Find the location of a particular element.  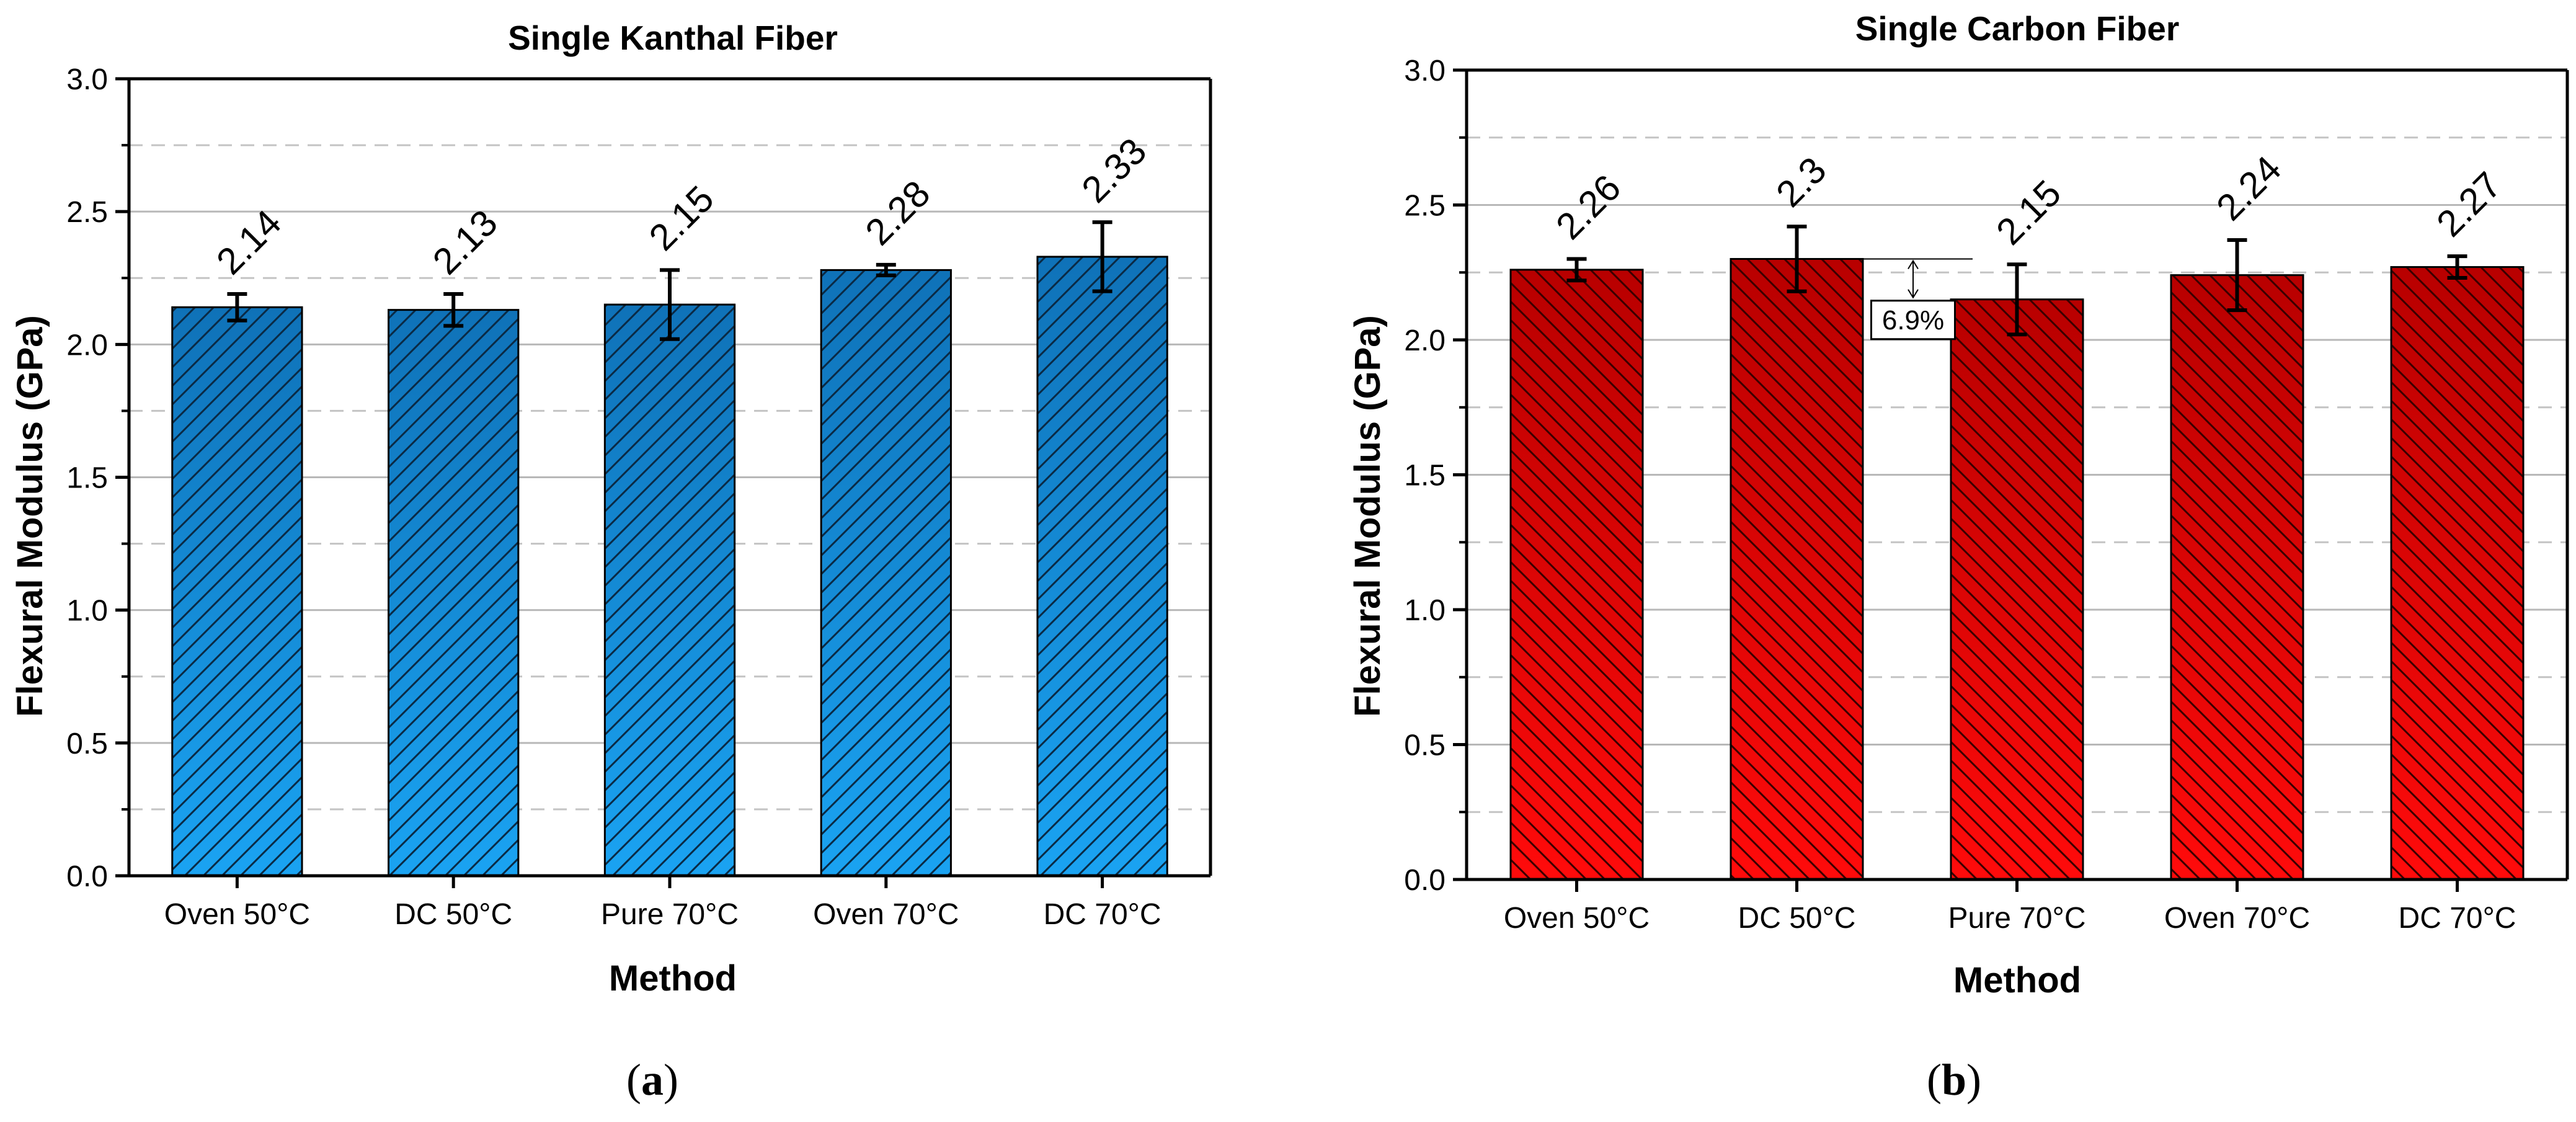

annotation-box is located at coordinates (1913, 320).